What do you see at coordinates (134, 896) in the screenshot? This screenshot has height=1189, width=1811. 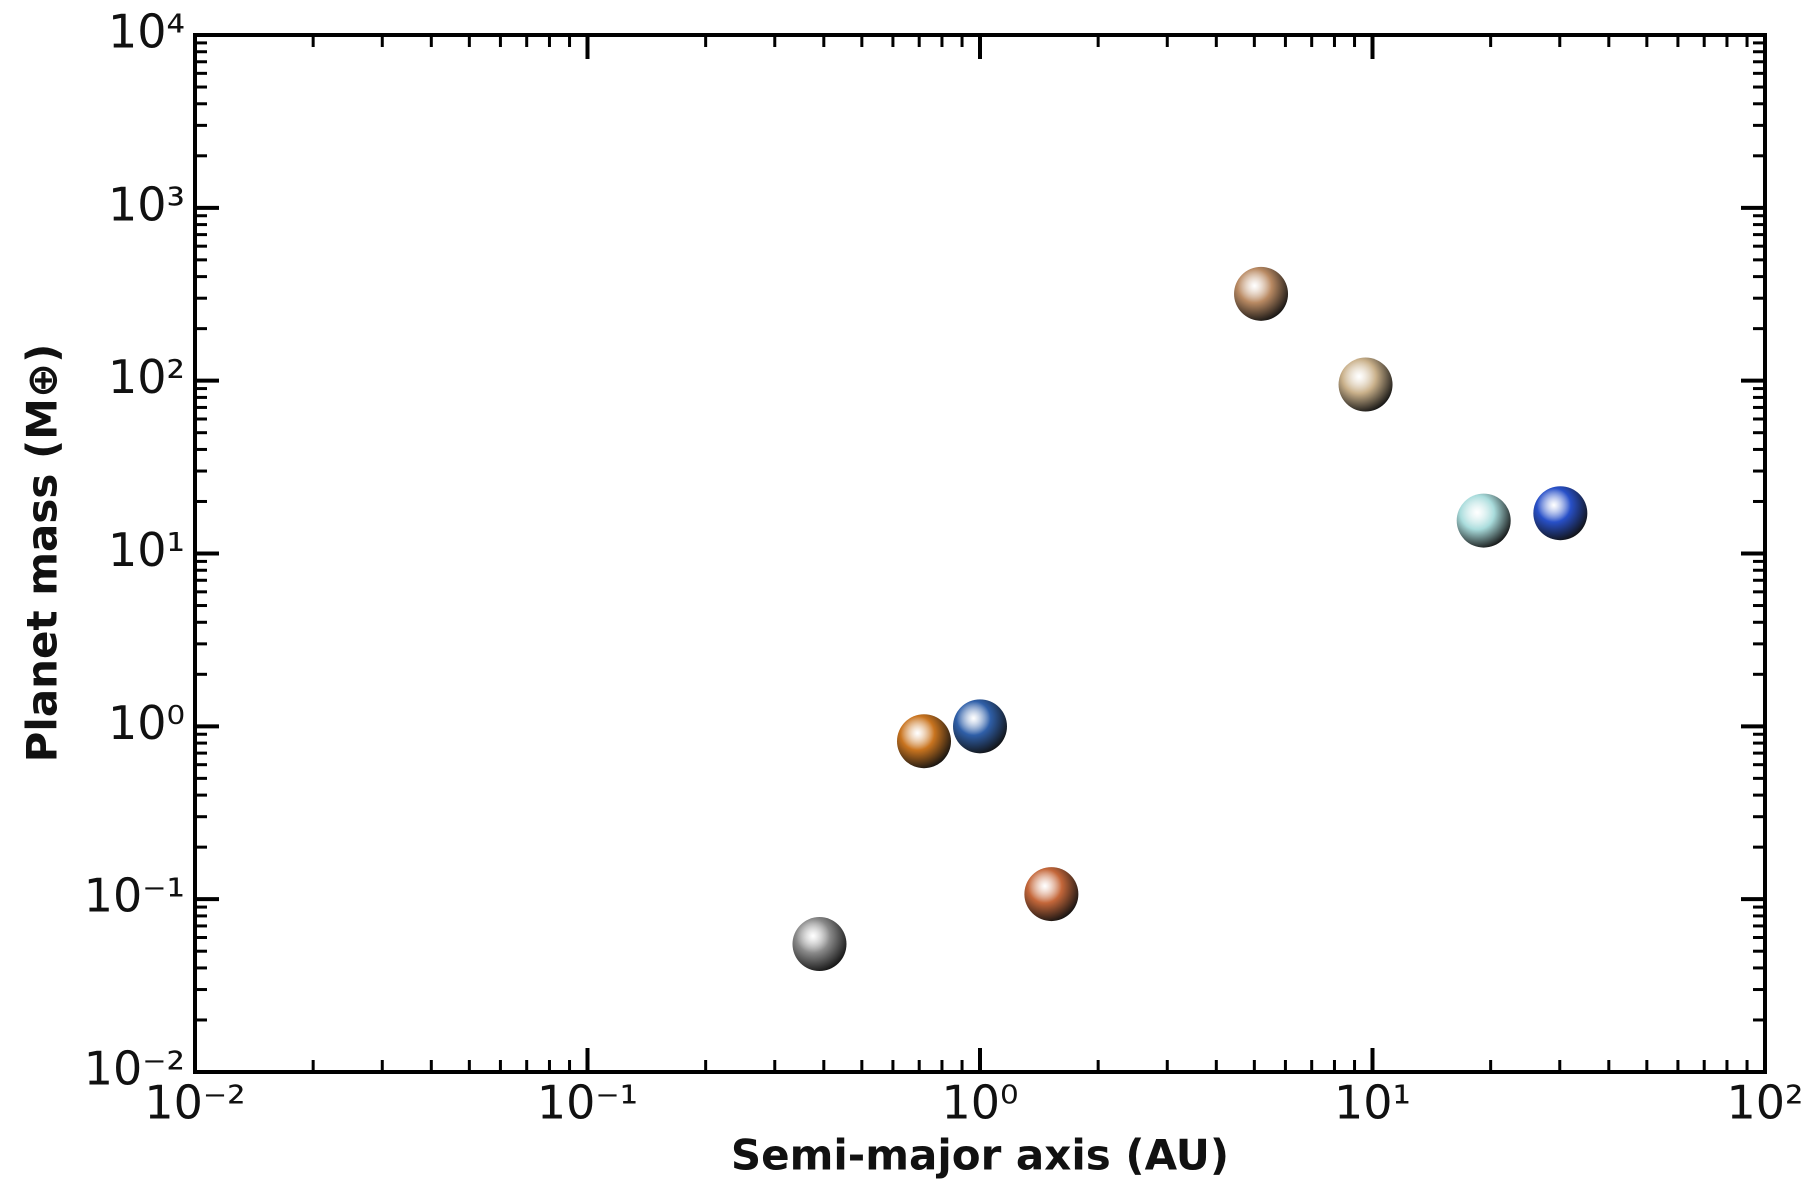 I see `y-tick-label: 10⁻¹` at bounding box center [134, 896].